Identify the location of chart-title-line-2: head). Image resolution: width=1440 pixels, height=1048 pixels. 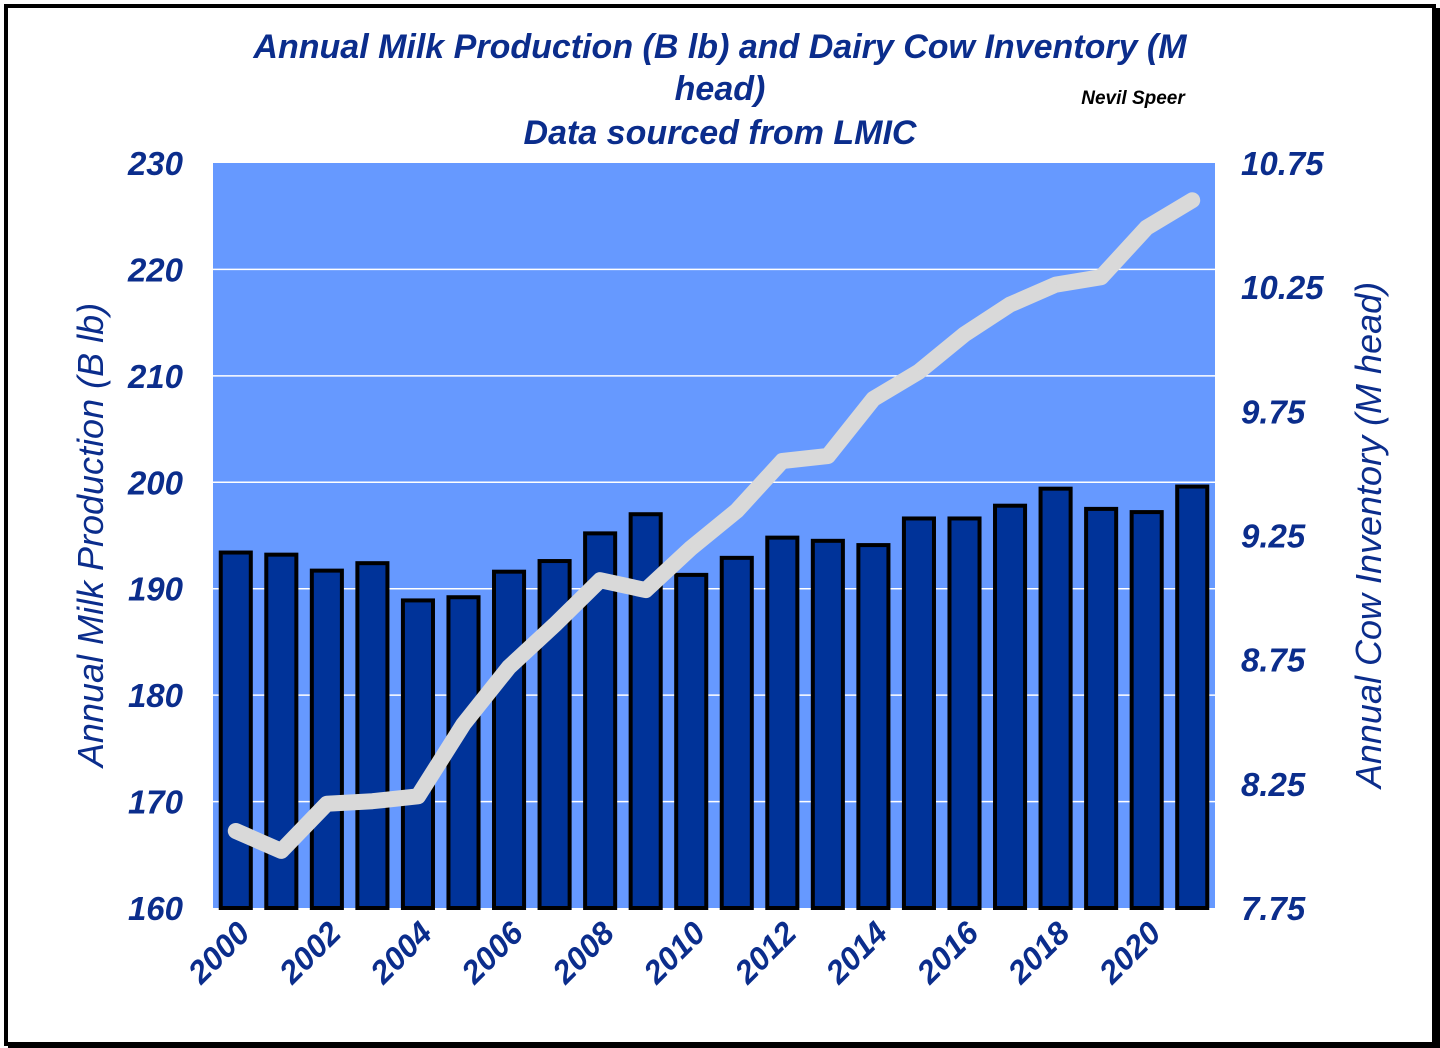
(720, 89).